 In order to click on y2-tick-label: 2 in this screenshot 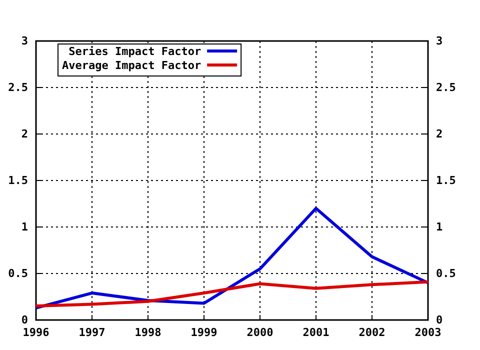, I will do `click(439, 134)`.